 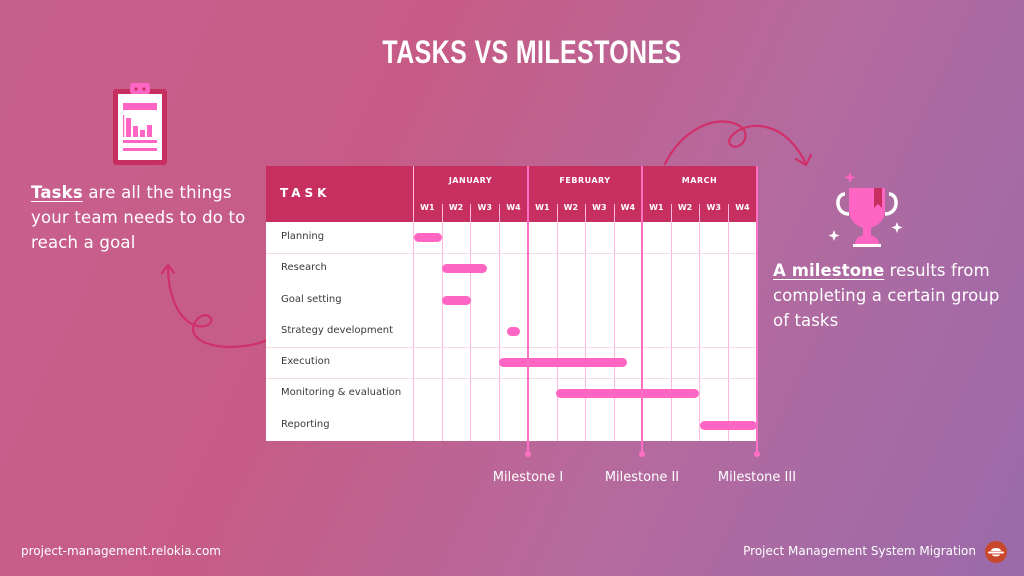 What do you see at coordinates (306, 361) in the screenshot?
I see `task-label-execution: Execution` at bounding box center [306, 361].